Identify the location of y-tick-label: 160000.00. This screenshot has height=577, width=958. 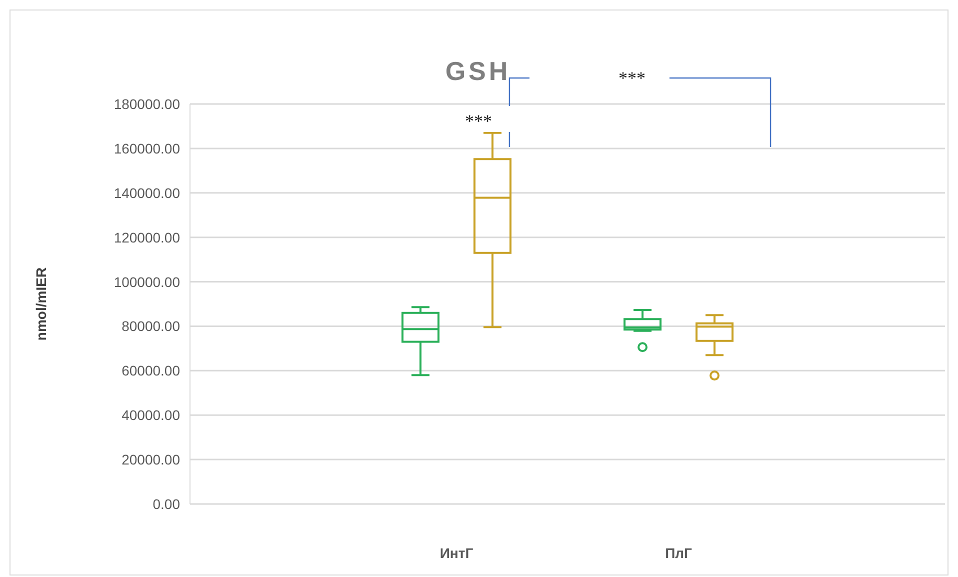
(147, 148).